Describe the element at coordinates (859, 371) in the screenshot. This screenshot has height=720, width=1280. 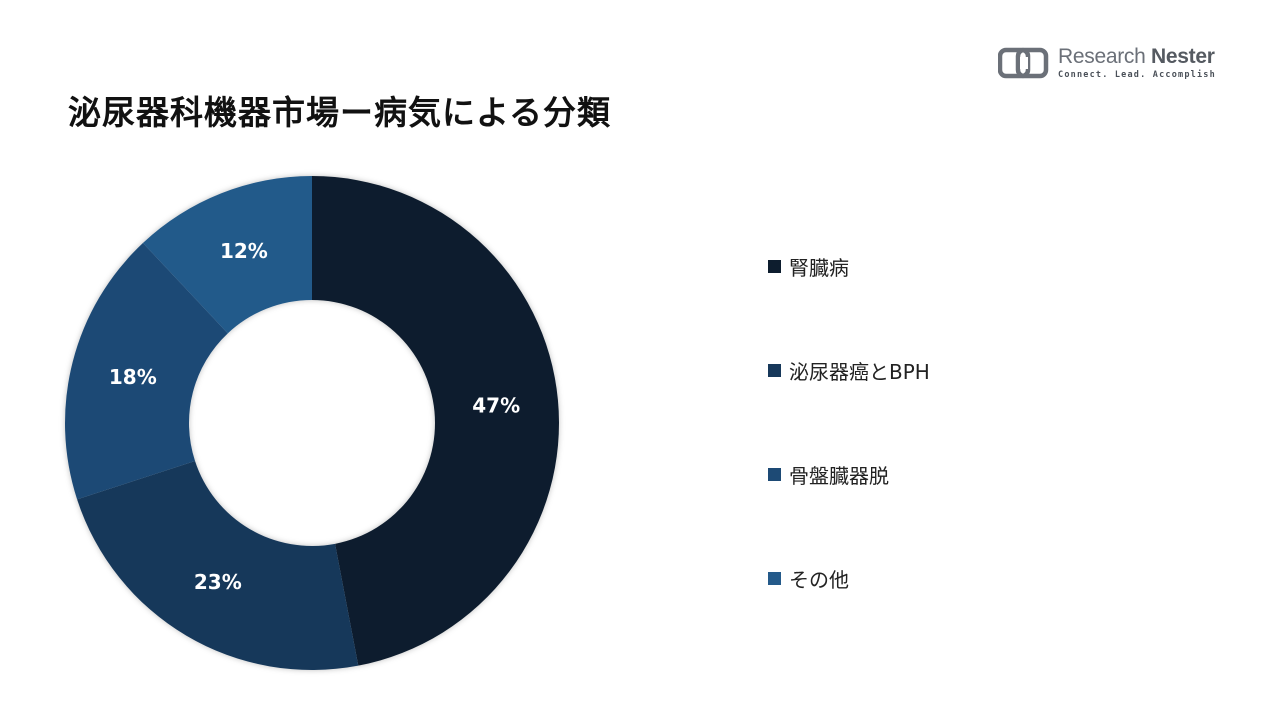
I see `legend-label: 泌尿器癌とBPH` at that location.